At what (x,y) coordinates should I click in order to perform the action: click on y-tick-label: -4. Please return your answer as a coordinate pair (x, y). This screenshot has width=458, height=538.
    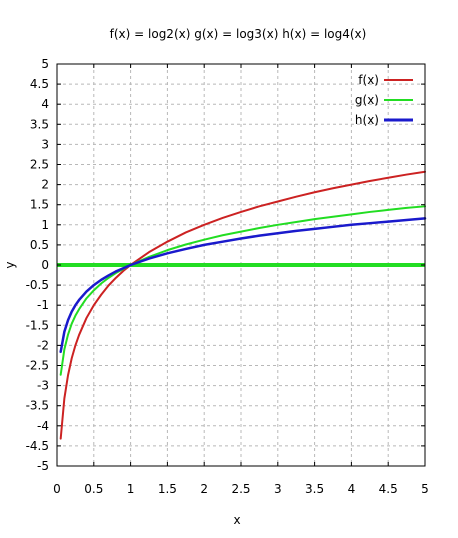
    Looking at the image, I should click on (43, 426).